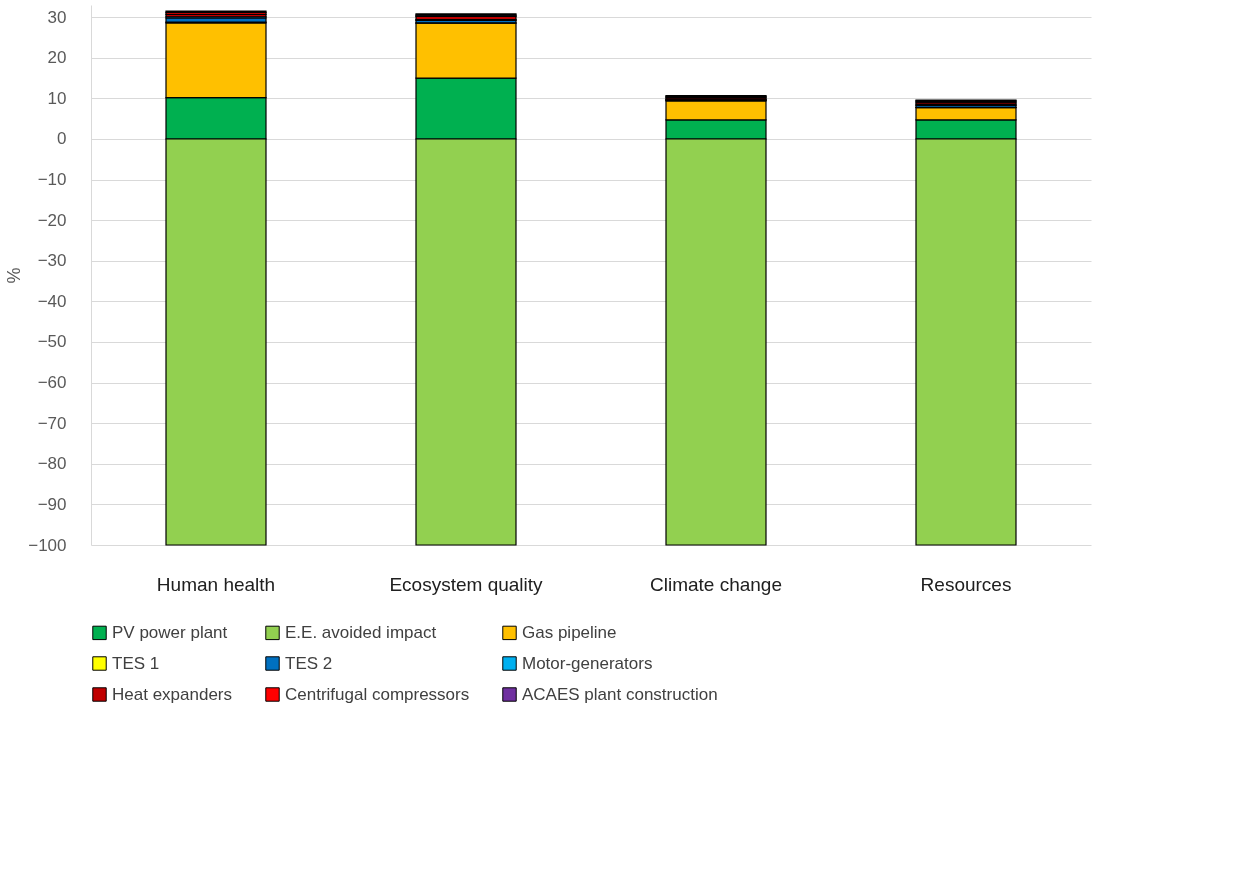  Describe the element at coordinates (52, 220) in the screenshot. I see `y-tick-label: −20` at that location.